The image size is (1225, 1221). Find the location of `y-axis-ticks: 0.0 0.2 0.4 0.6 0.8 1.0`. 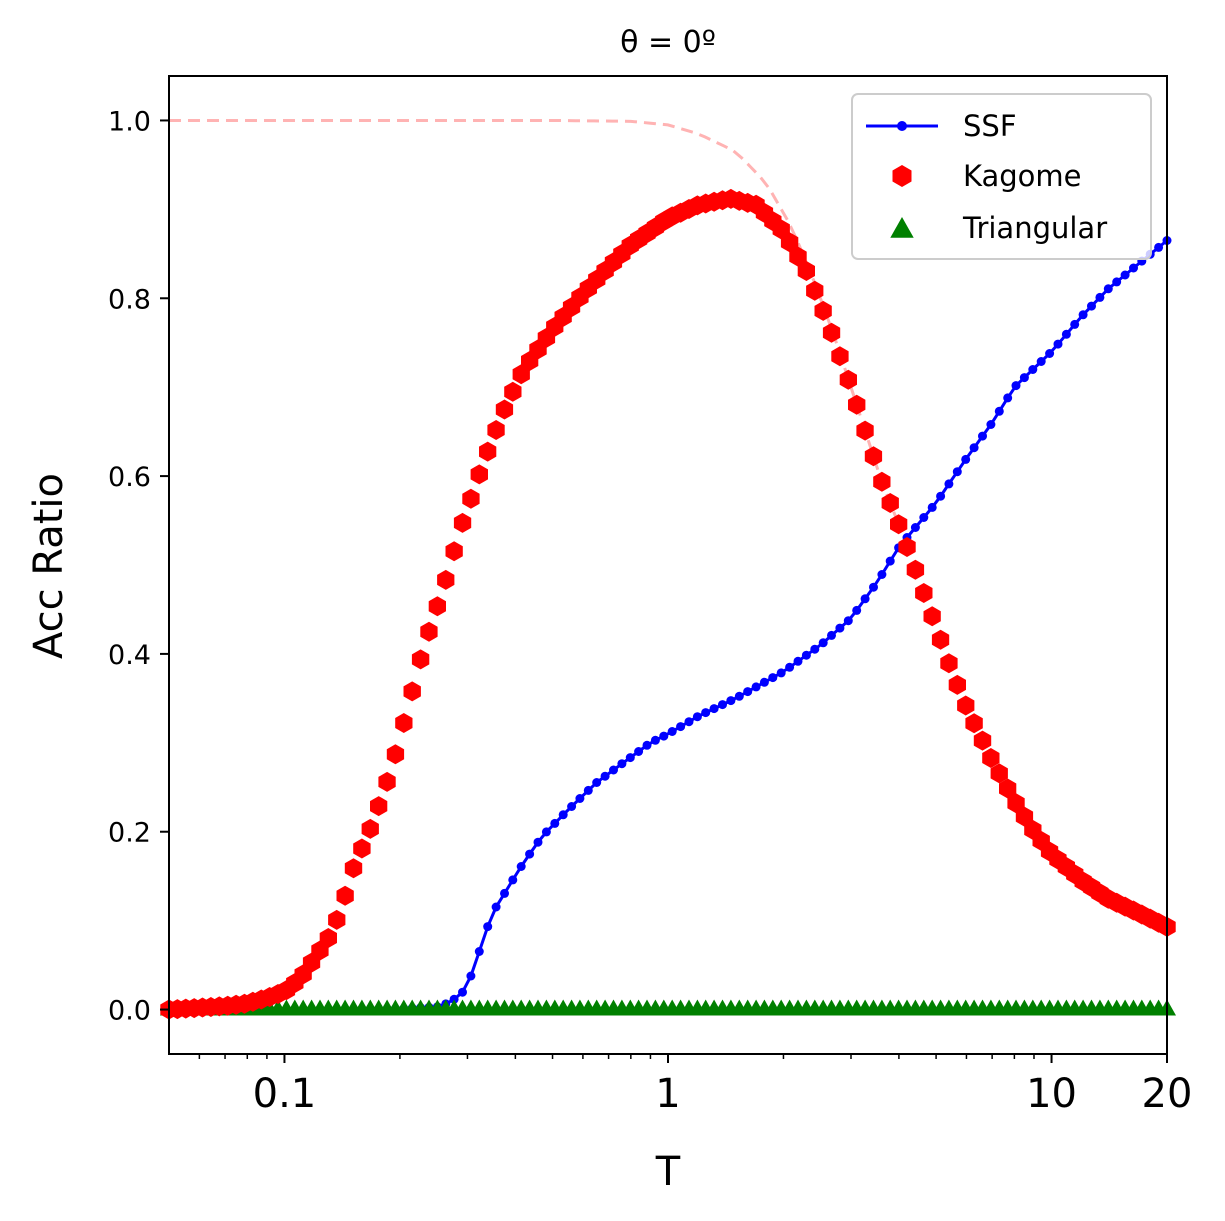

y-axis-ticks: 0.0 0.2 0.4 0.6 0.8 1.0 is located at coordinates (138, 566).